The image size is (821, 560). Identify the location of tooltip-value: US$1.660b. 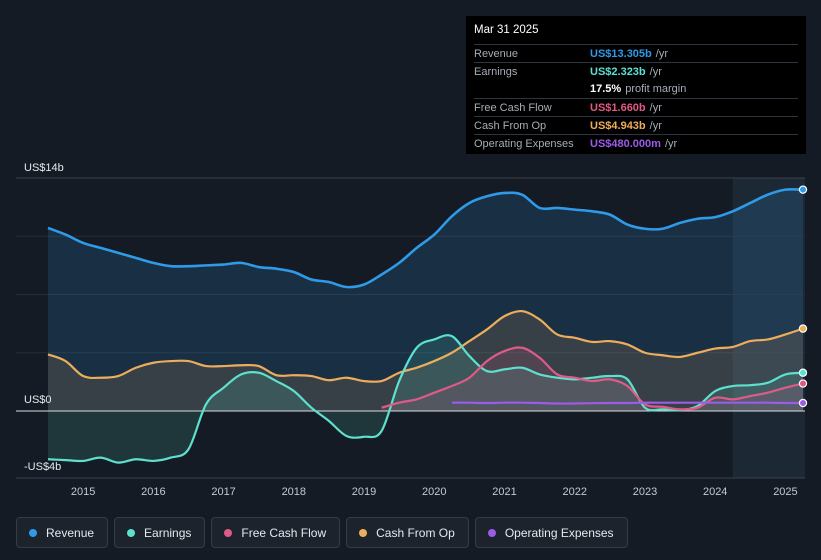
(618, 107).